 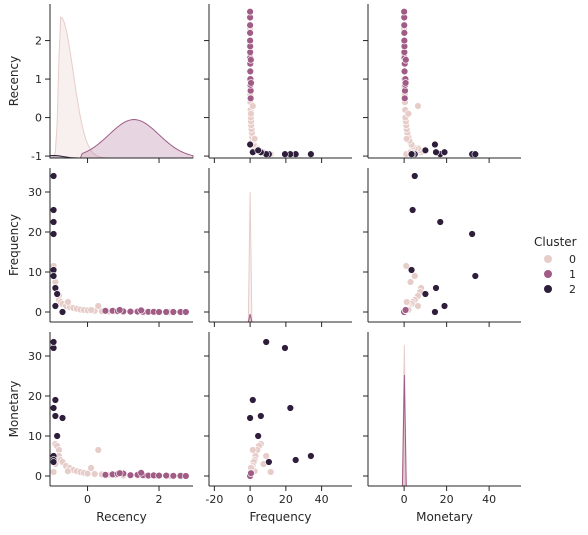 I want to click on legend-title: Cluster, so click(x=555, y=242).